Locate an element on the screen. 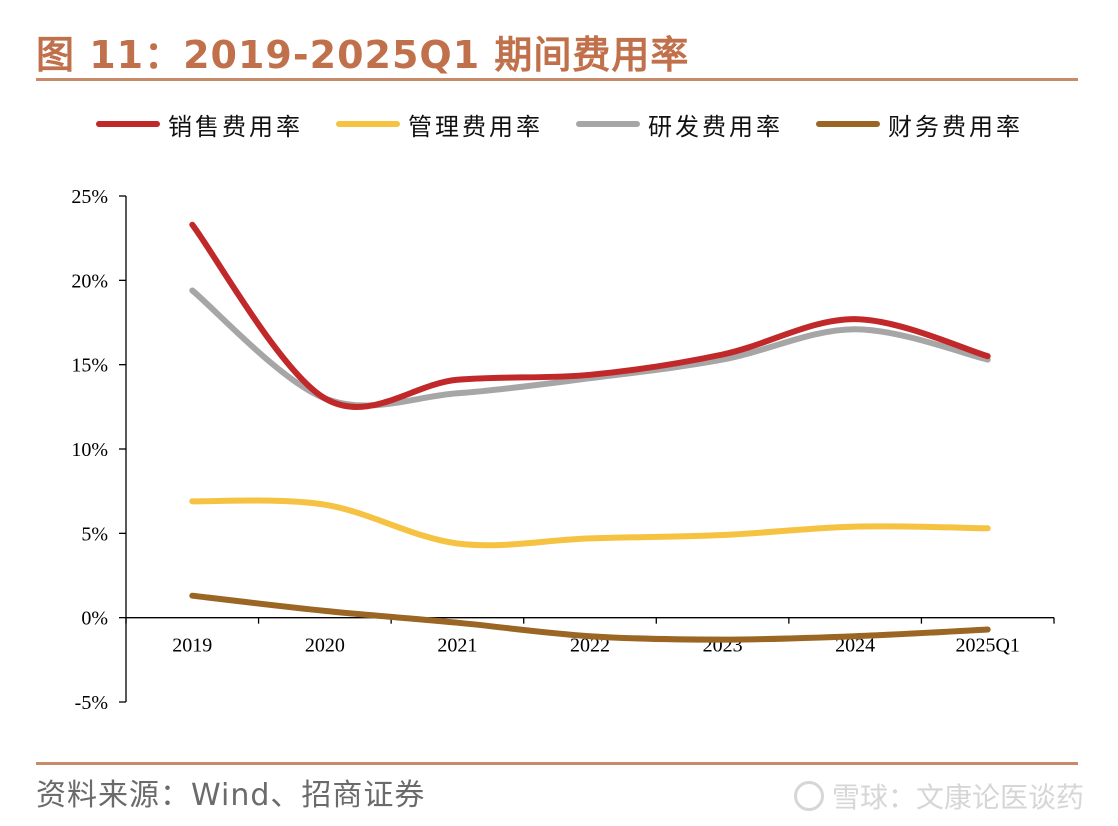  x-tick-label: 2025Q1 is located at coordinates (987, 646).